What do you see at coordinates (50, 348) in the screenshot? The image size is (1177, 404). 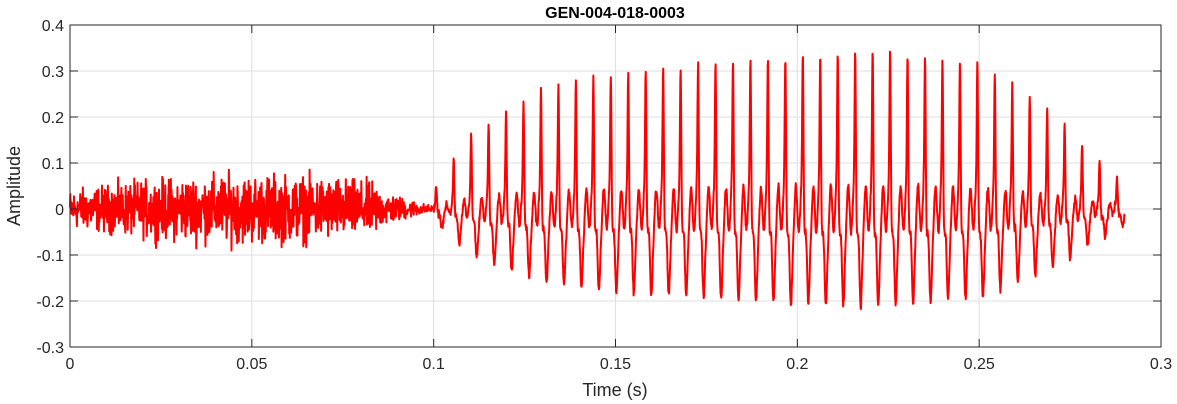 I see `y-tick-label: -0.3` at bounding box center [50, 348].